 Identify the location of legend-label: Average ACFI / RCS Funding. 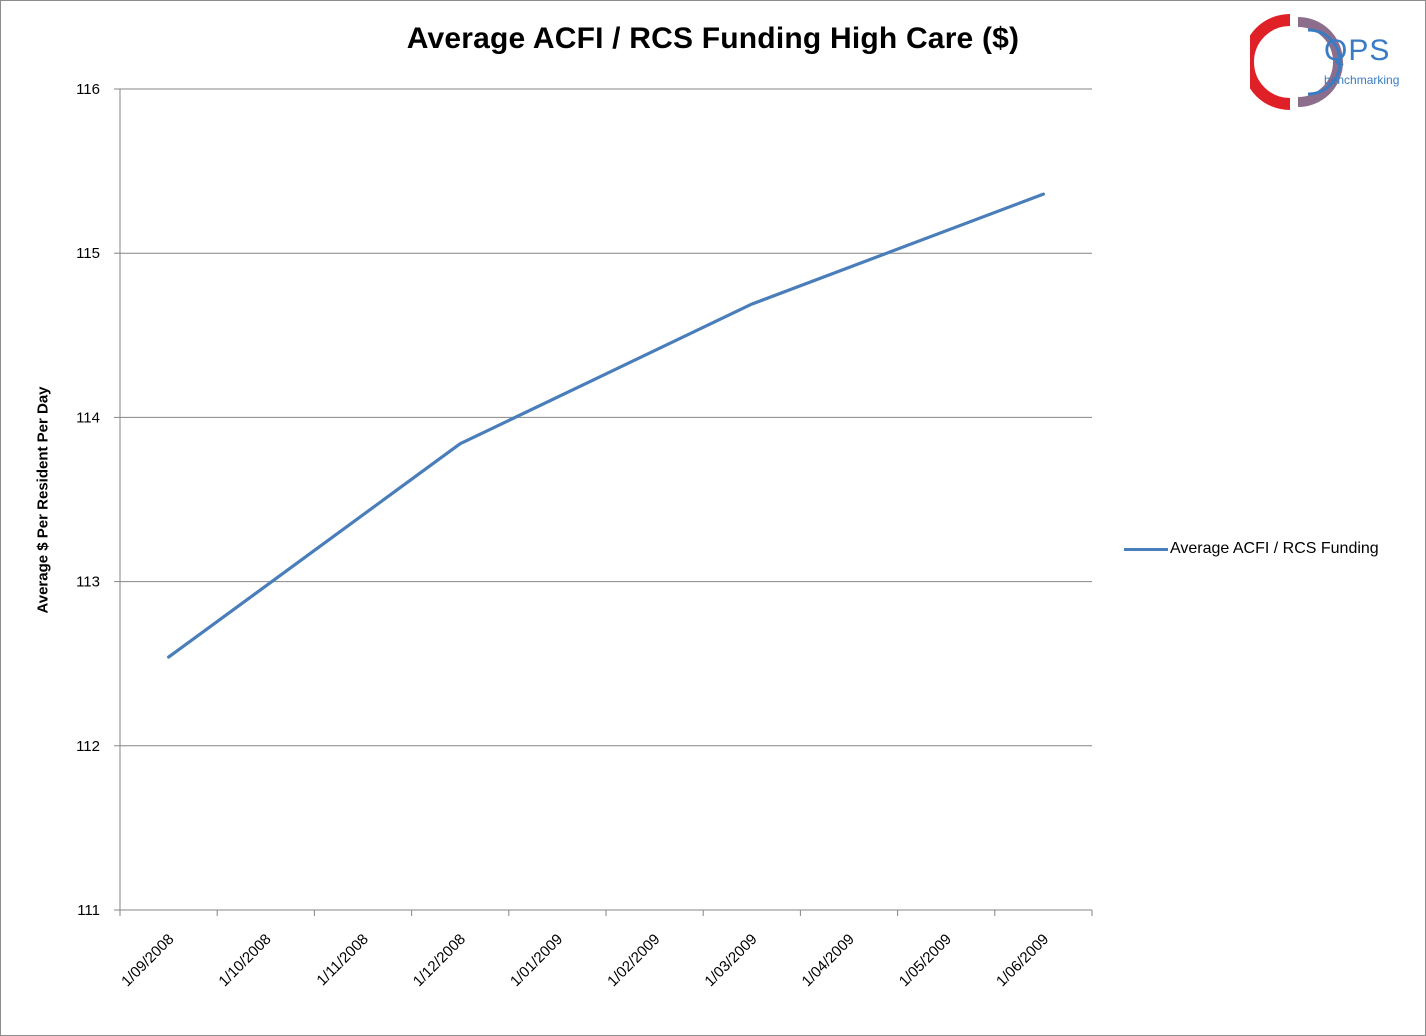
(1274, 548).